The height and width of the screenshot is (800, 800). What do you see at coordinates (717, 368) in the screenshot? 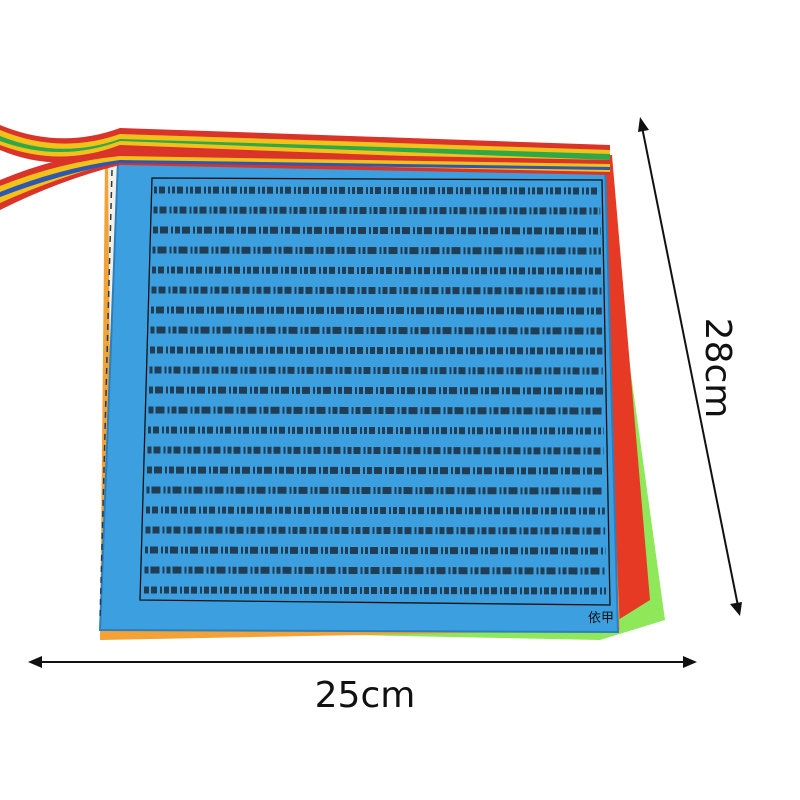
I see `height-label: 28cm` at bounding box center [717, 368].